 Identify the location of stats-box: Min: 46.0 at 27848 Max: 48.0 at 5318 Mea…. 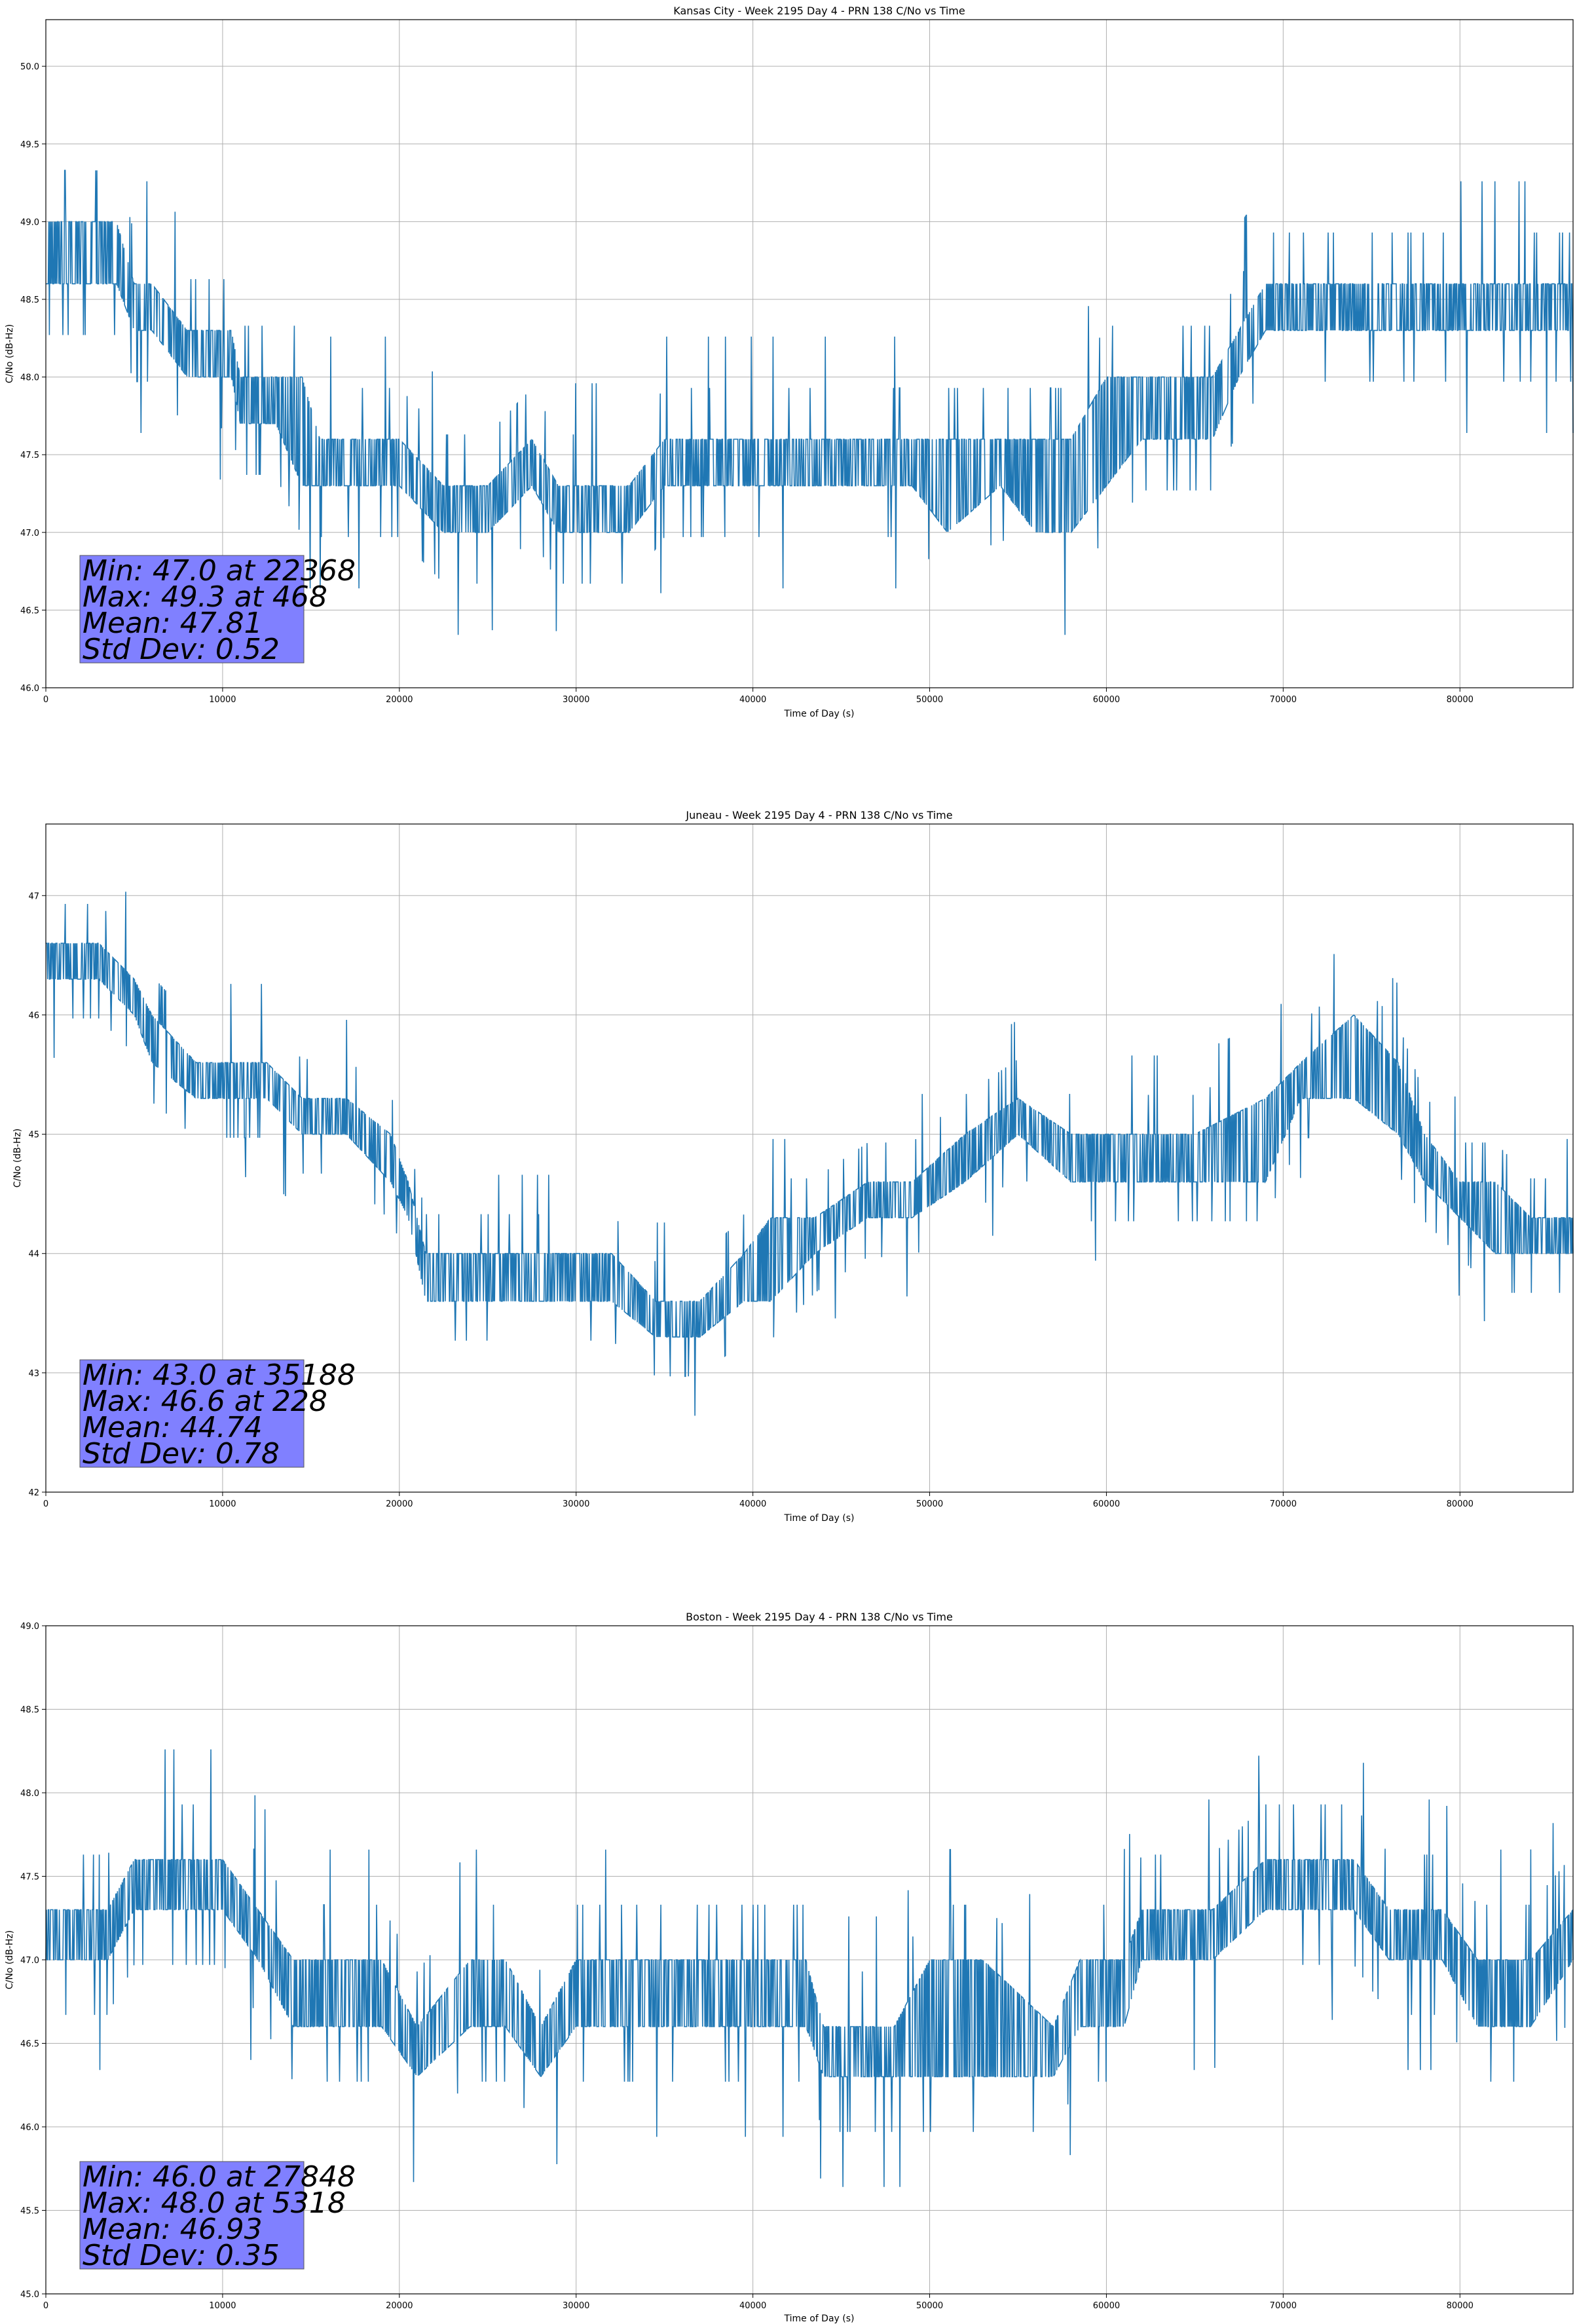
(217, 2216).